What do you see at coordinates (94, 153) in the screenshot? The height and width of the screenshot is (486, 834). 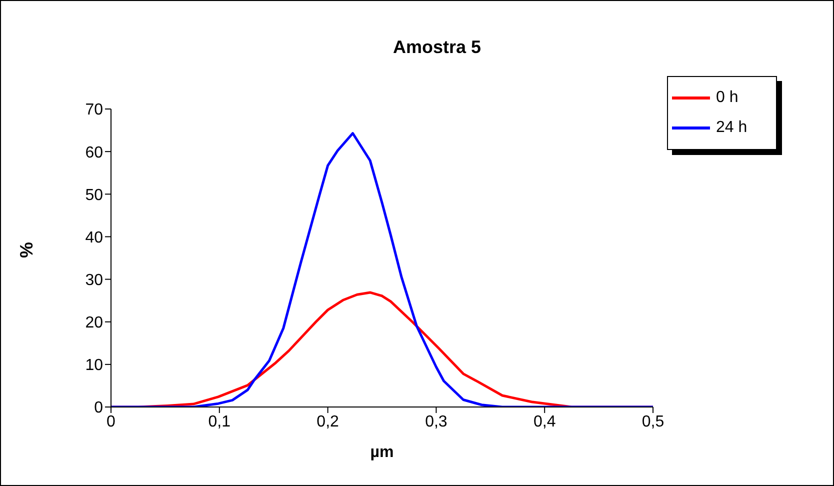 I see `y-tick-label: 60` at bounding box center [94, 153].